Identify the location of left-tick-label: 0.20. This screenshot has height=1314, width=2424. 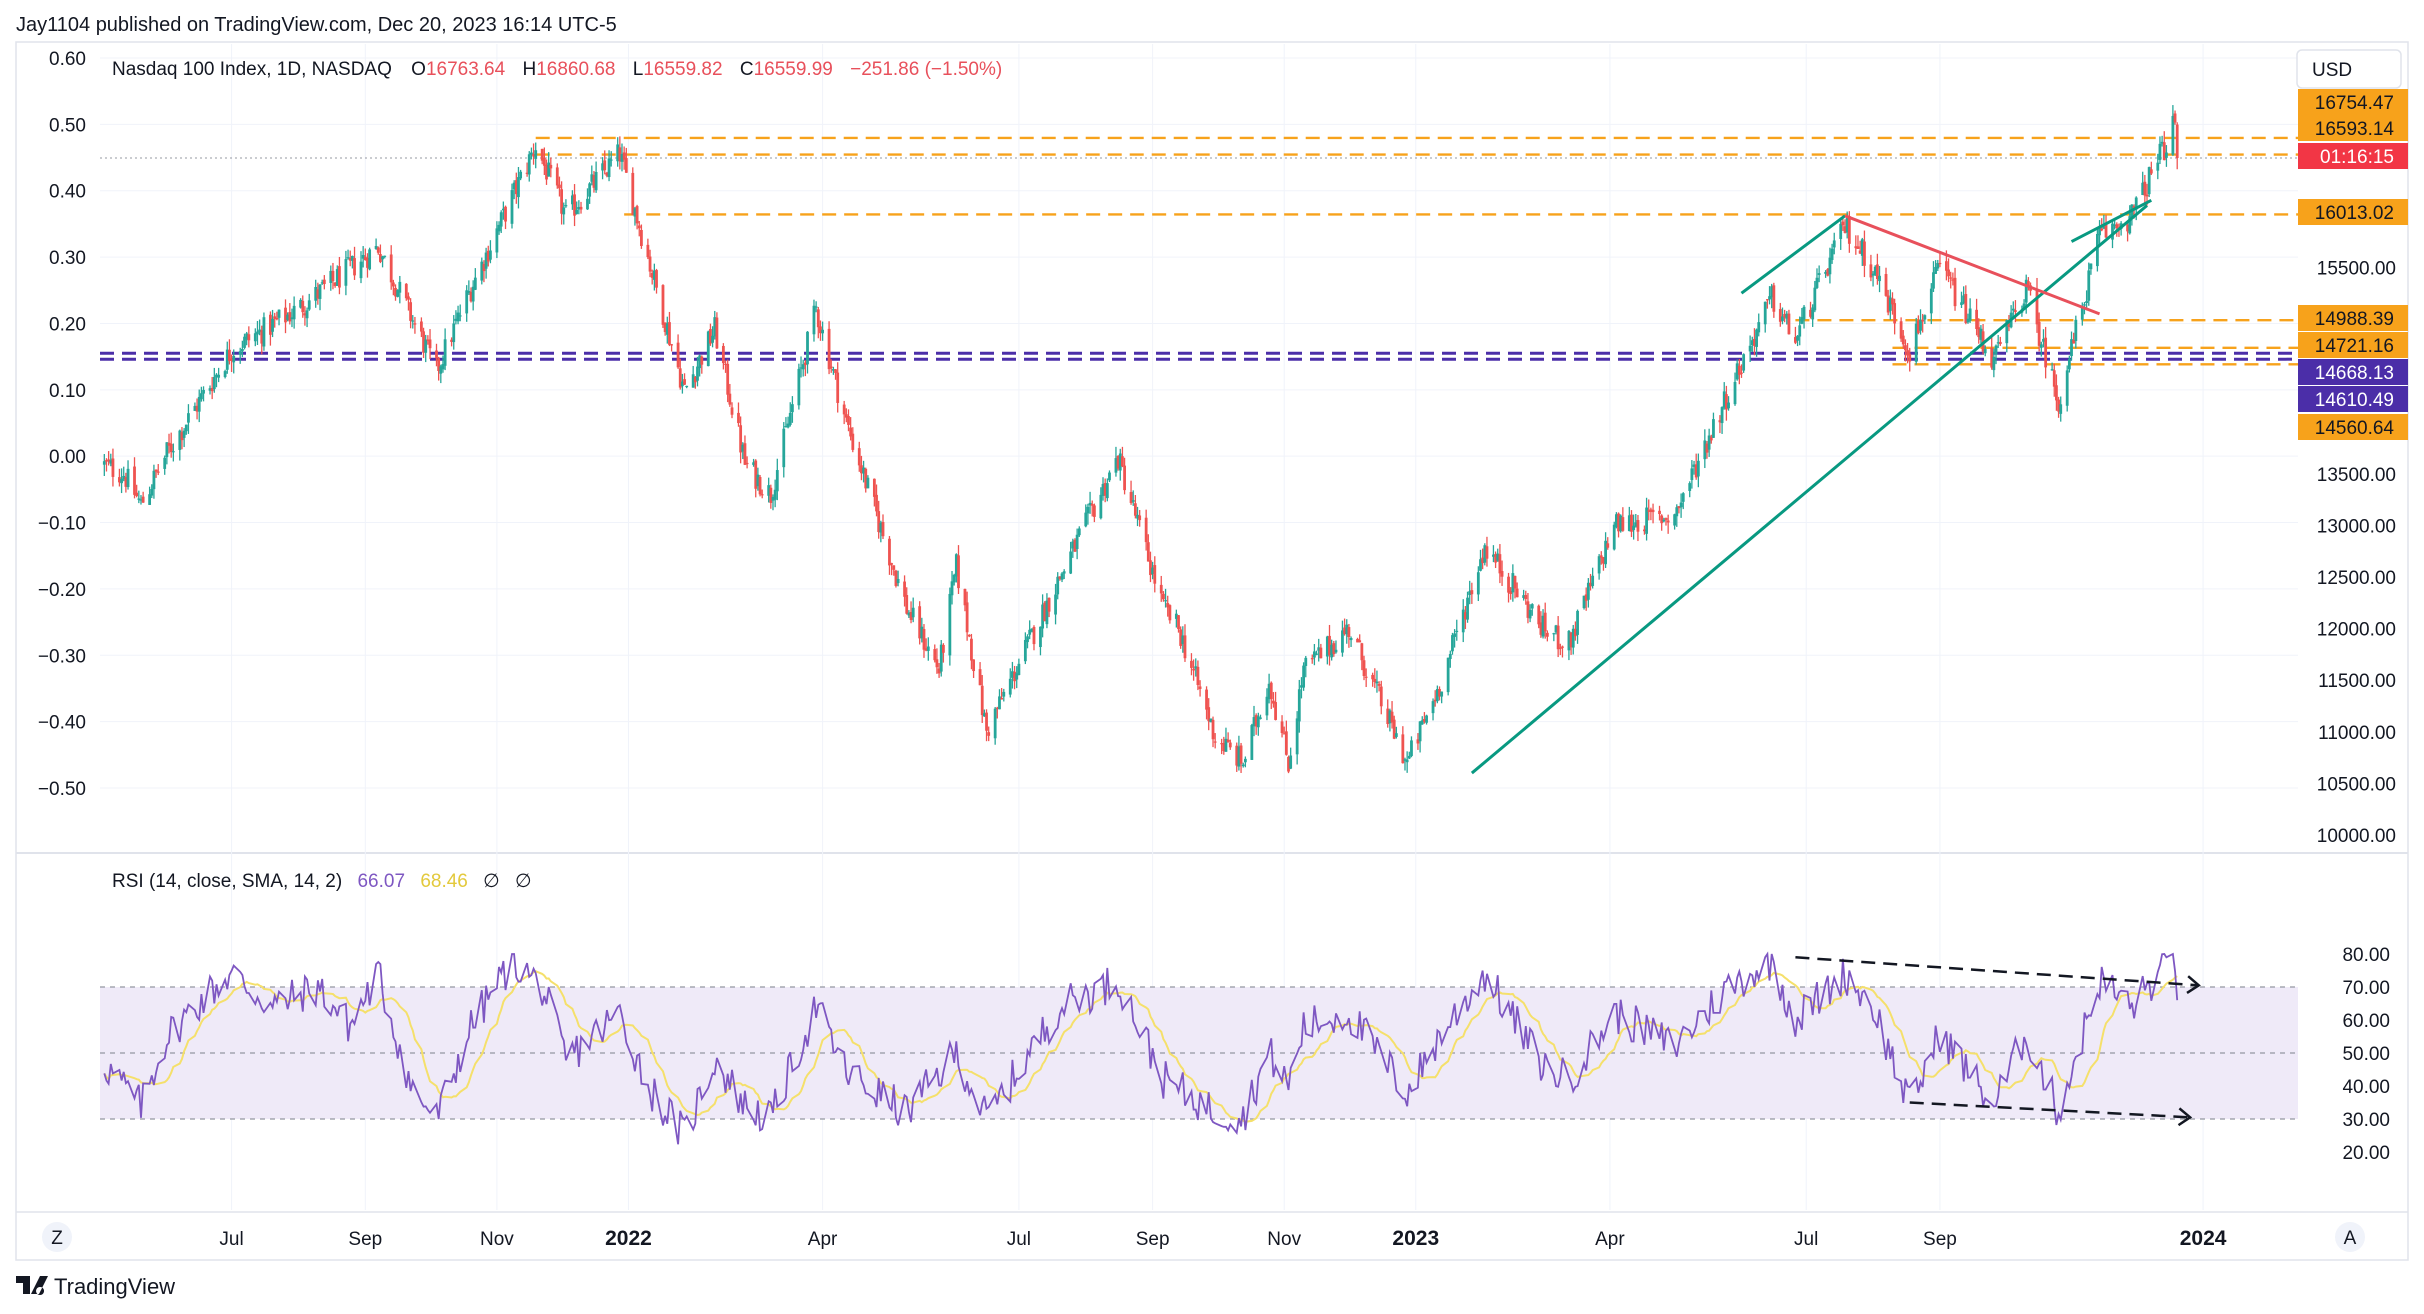
(67, 324).